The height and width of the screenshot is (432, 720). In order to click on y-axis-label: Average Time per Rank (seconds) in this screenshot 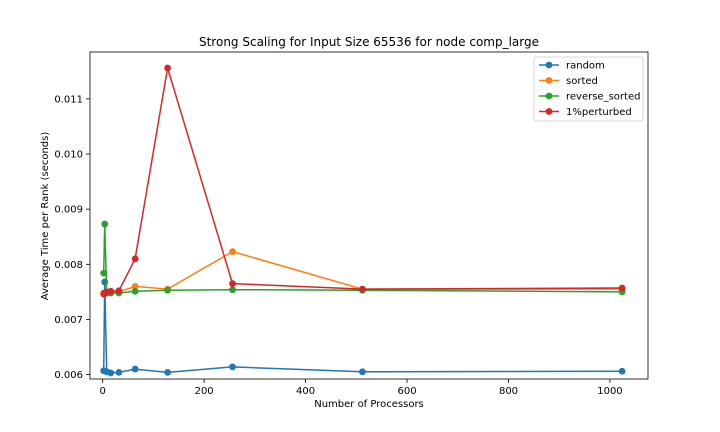, I will do `click(45, 216)`.